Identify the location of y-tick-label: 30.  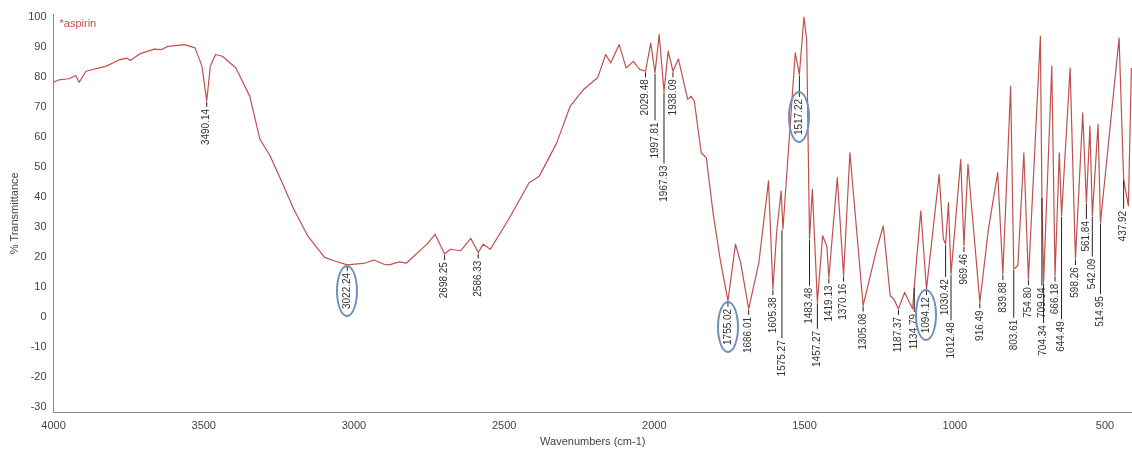
(40, 225).